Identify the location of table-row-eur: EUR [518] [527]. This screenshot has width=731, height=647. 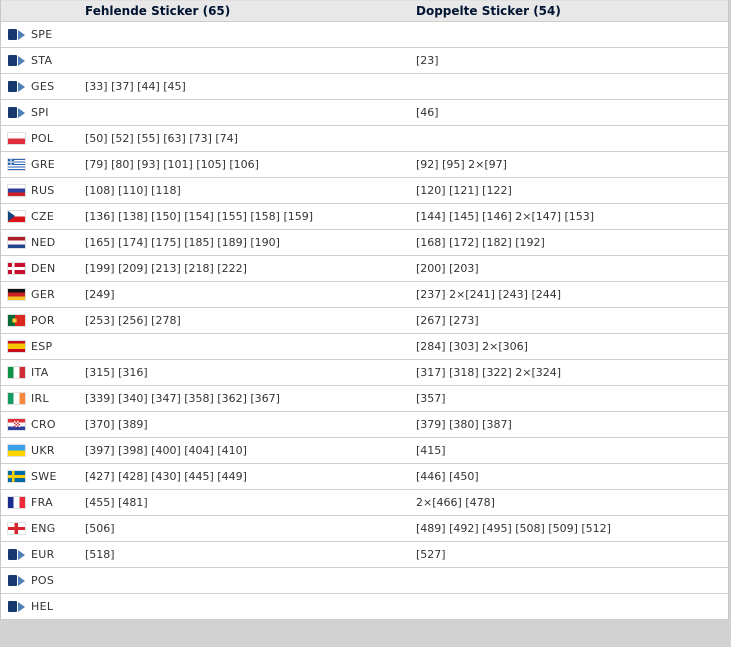
(364, 555).